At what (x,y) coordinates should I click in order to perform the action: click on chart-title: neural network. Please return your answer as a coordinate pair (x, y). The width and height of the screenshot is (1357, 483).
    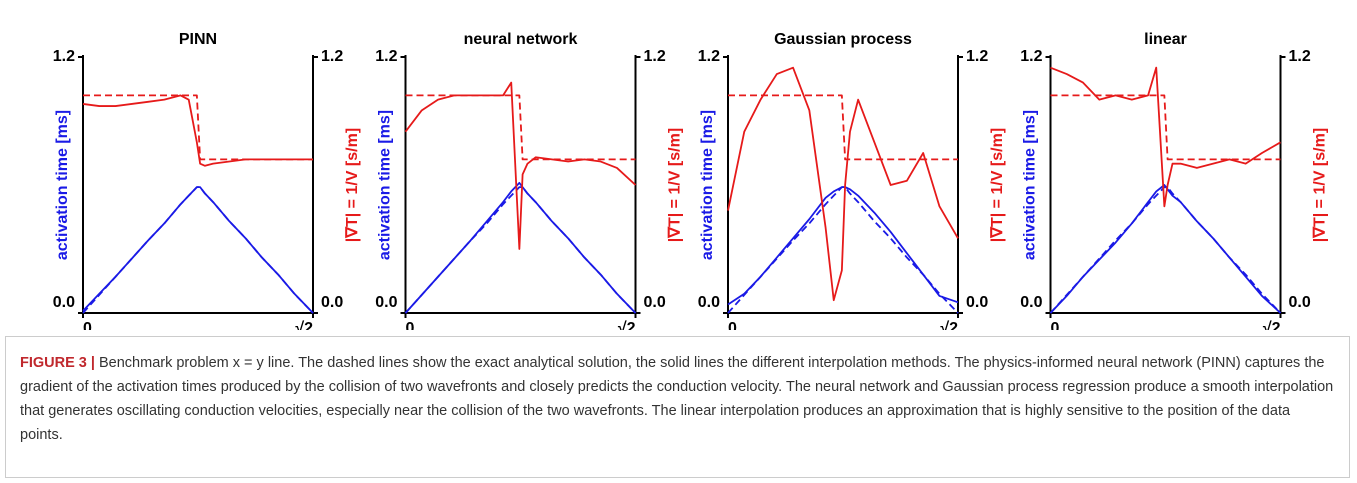
    Looking at the image, I should click on (521, 39).